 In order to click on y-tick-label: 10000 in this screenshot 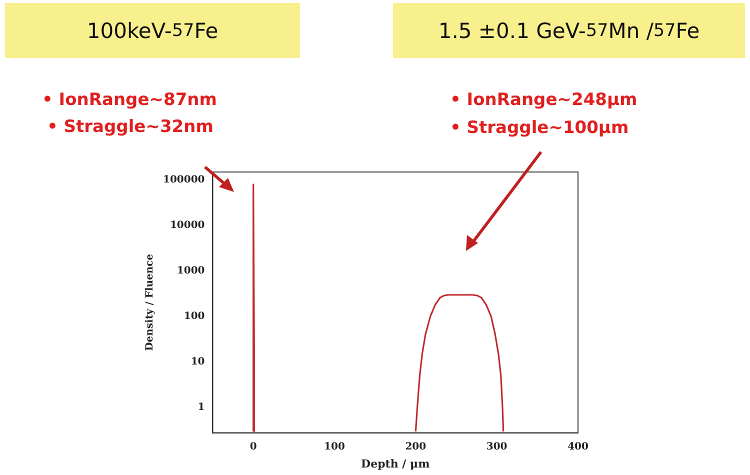, I will do `click(187, 226)`.